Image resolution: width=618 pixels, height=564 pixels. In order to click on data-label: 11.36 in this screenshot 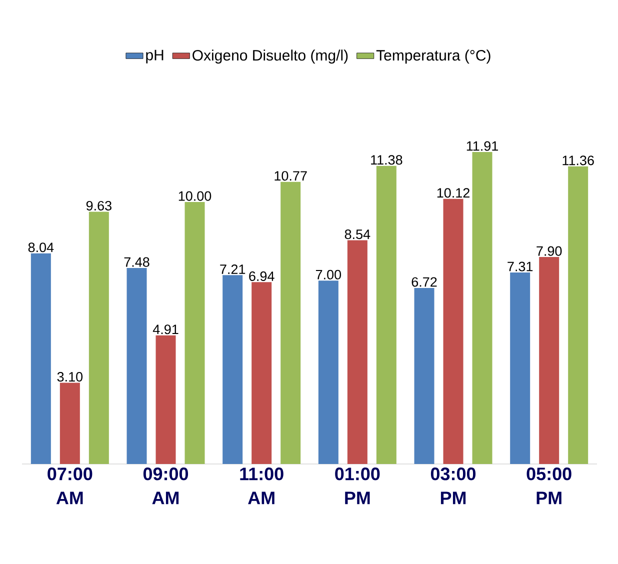, I will do `click(578, 161)`.